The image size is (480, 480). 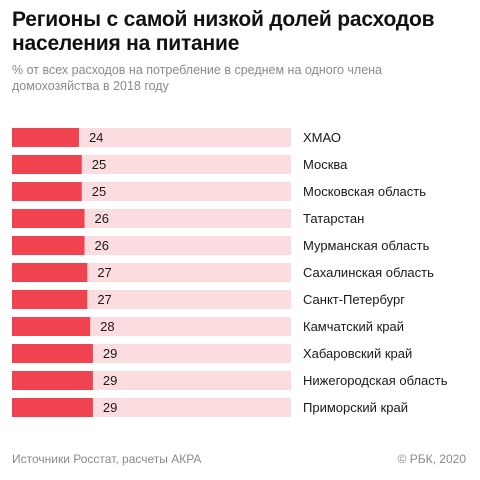 What do you see at coordinates (96, 137) in the screenshot?
I see `bar-value-label: 24` at bounding box center [96, 137].